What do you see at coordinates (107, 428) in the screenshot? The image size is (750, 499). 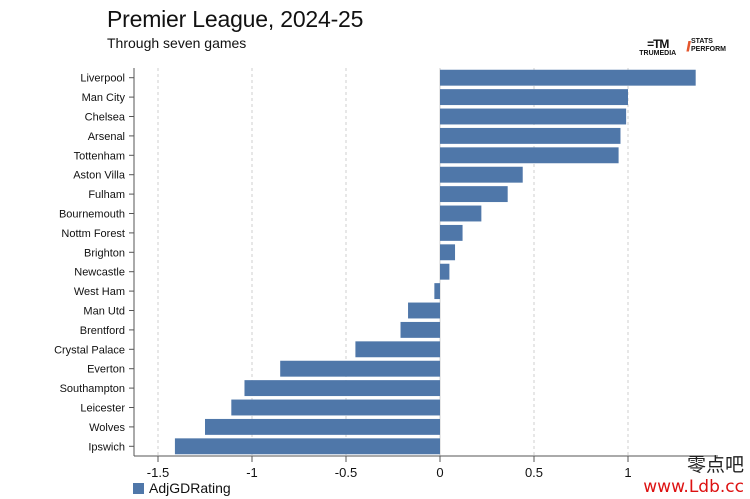 I see `y-tick-label: Wolves` at bounding box center [107, 428].